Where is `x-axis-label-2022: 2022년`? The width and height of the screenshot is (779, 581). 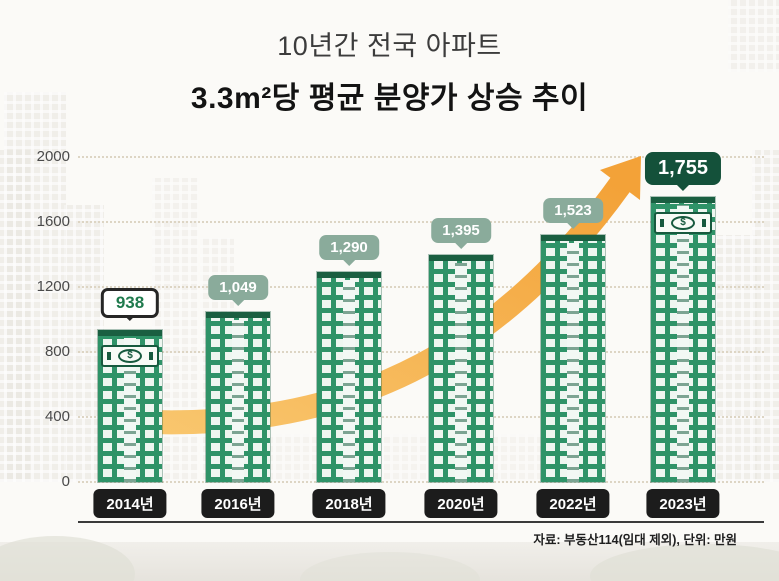 x-axis-label-2022: 2022년 is located at coordinates (573, 503).